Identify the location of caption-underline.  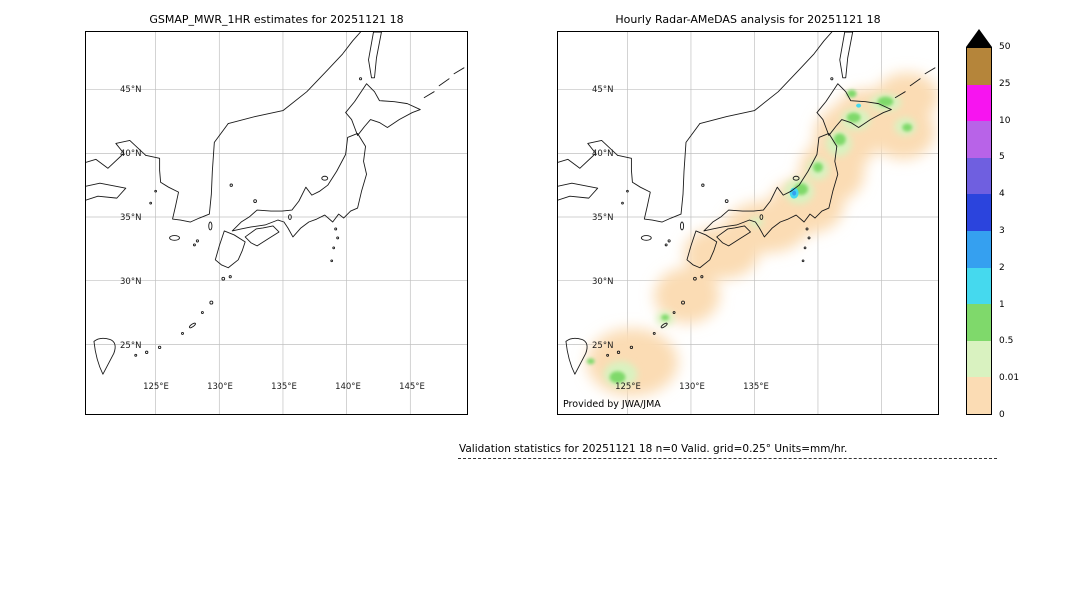
(727, 458).